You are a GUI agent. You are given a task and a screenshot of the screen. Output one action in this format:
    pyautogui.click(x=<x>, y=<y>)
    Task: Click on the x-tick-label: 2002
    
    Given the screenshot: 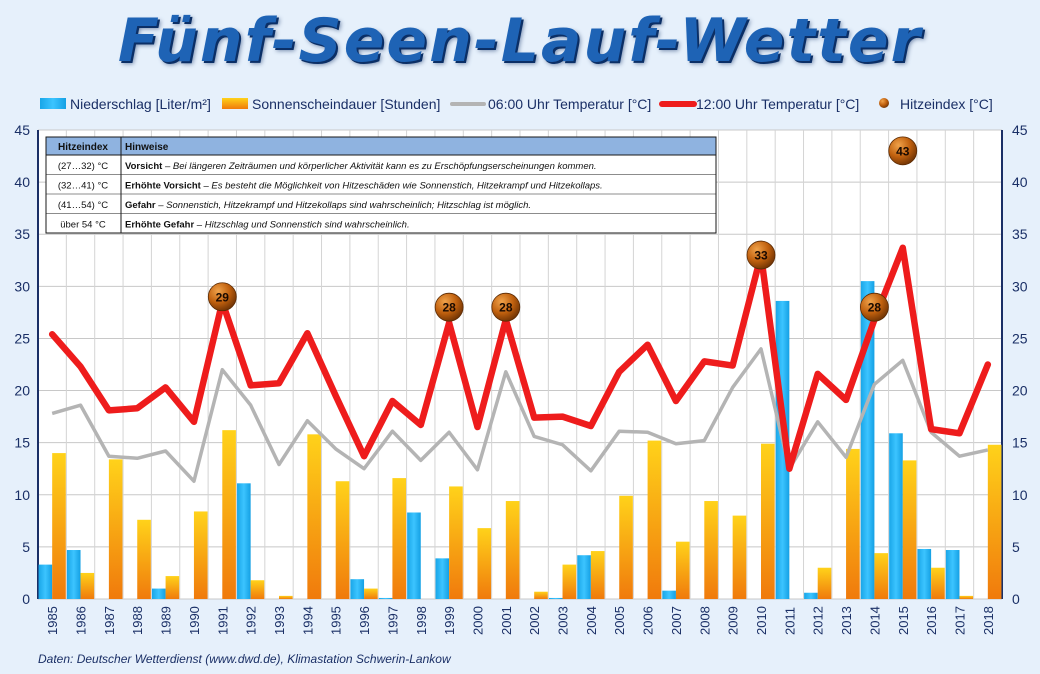 What is the action you would take?
    pyautogui.click(x=534, y=620)
    